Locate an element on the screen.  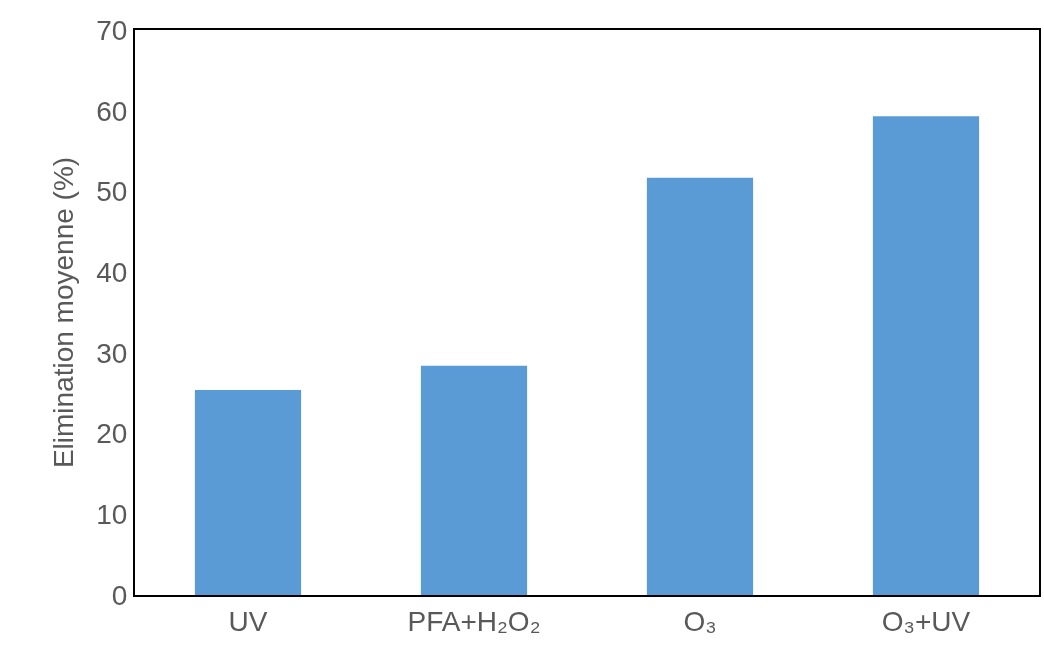
y-axis-title: Elimination moyenne (%) is located at coordinates (64, 312).